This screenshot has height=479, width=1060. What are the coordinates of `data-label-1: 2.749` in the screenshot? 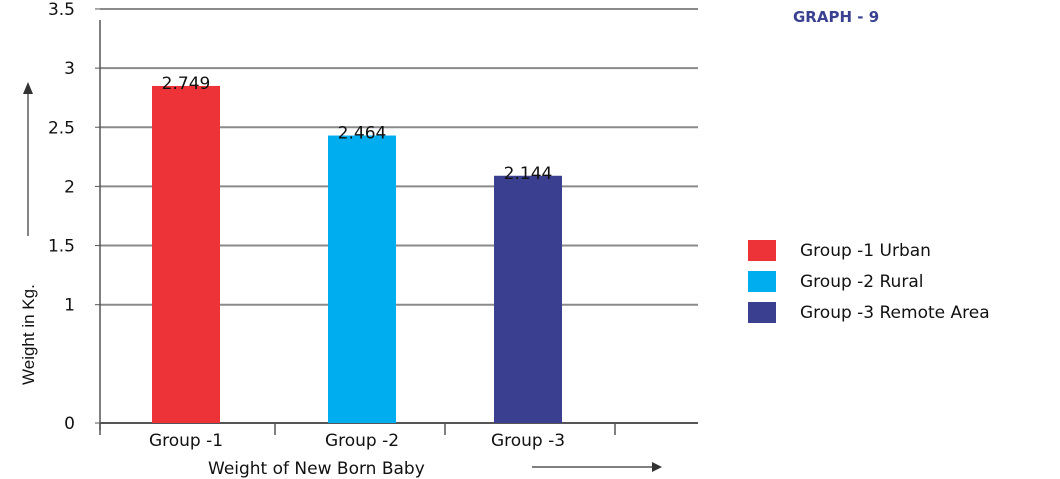 It's located at (186, 84).